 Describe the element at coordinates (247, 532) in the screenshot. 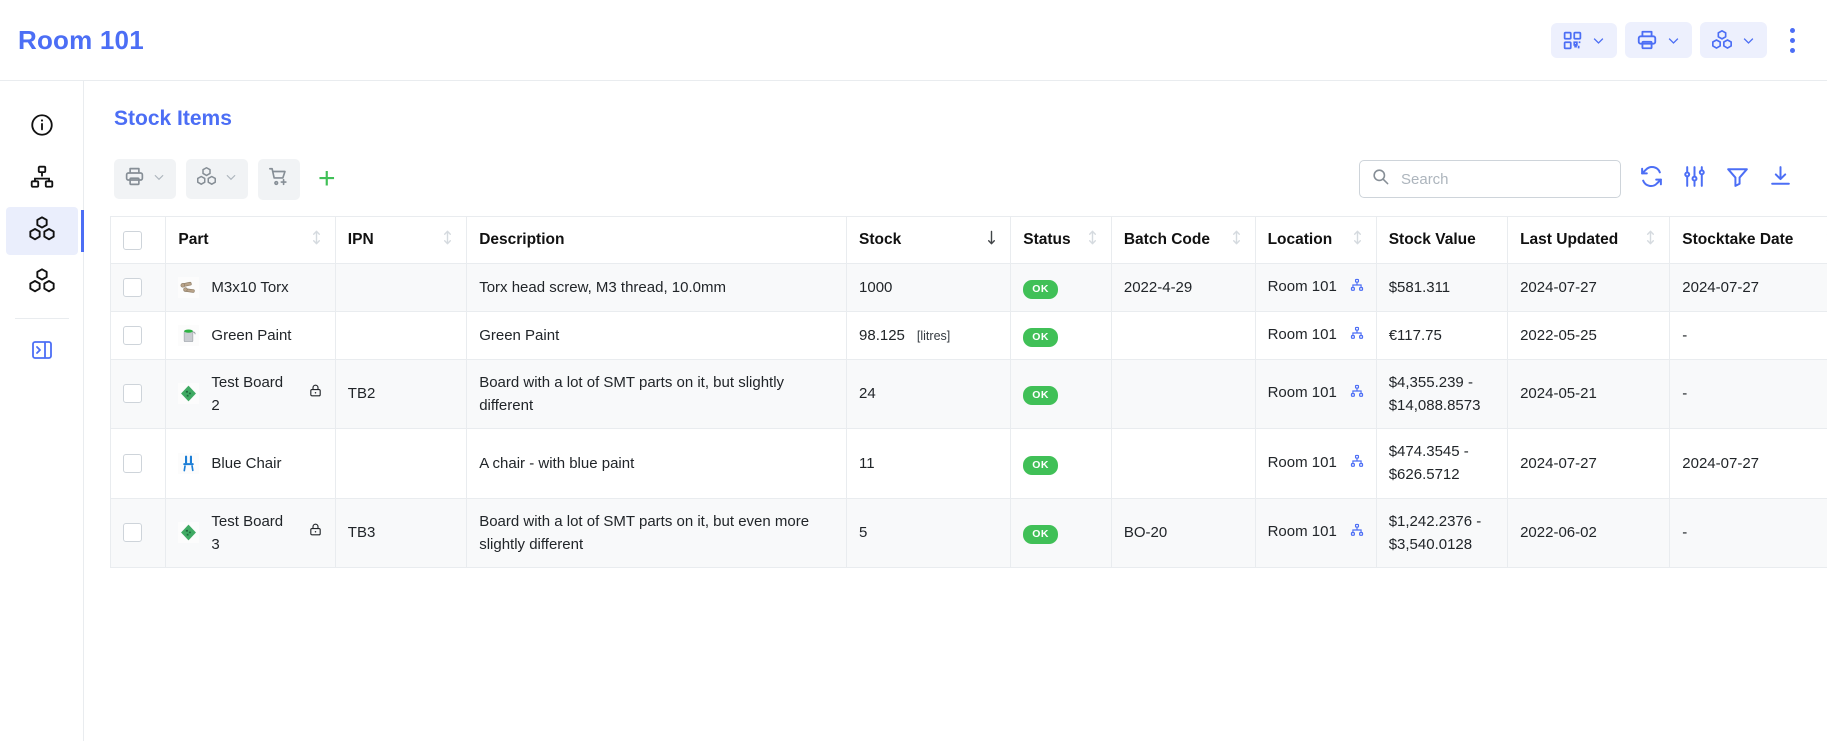

I see `part-name: Test Board 3` at that location.